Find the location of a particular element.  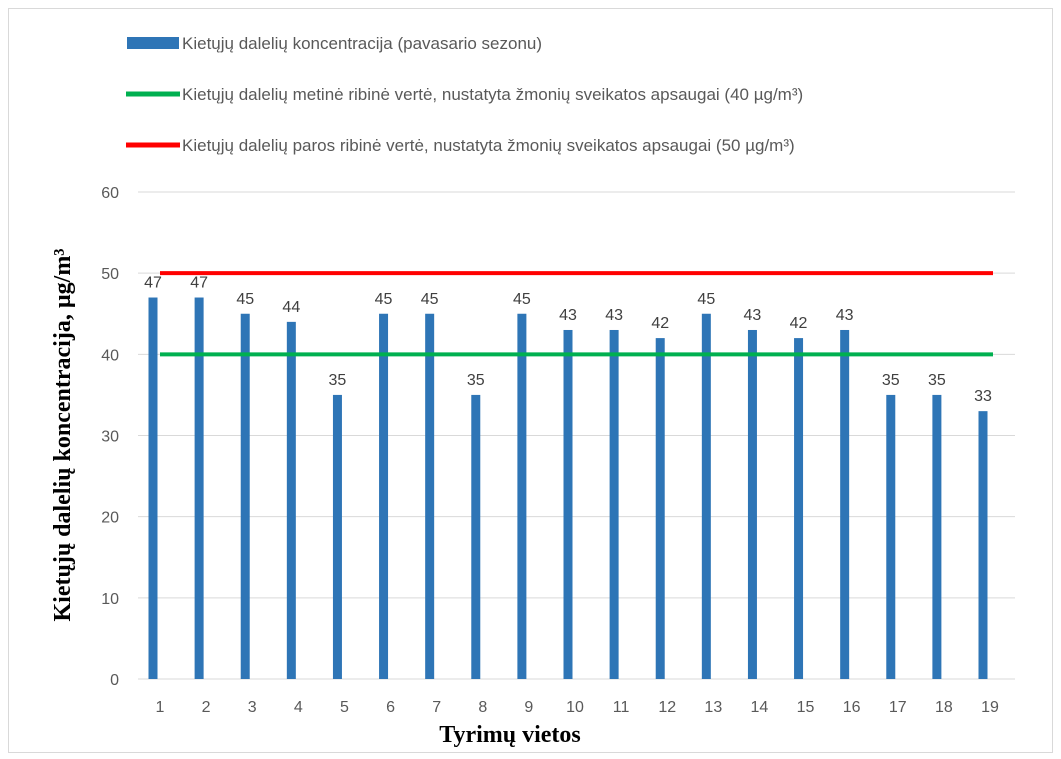

x-tick-label: 13 is located at coordinates (713, 707).